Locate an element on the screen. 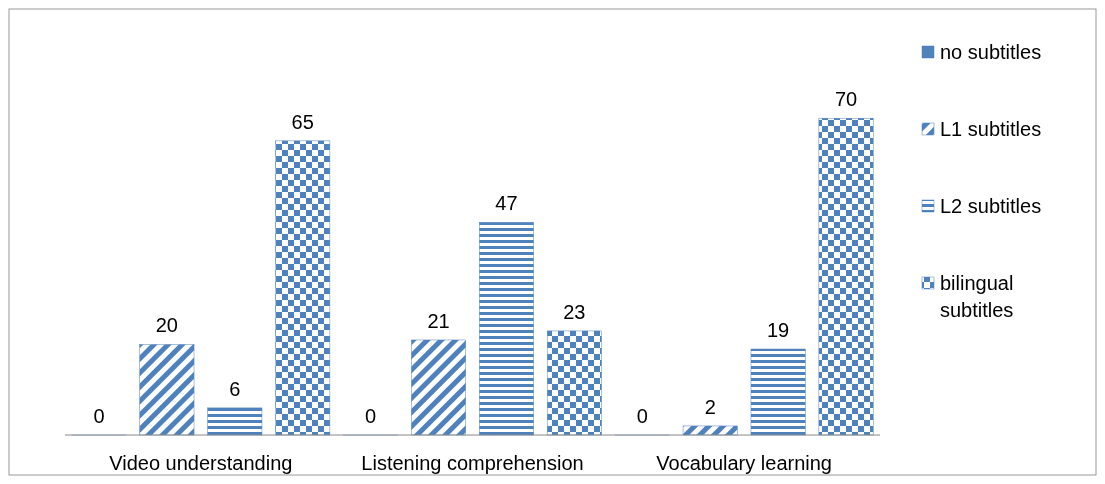 The height and width of the screenshot is (484, 1105). data-label: 2 is located at coordinates (710, 406).